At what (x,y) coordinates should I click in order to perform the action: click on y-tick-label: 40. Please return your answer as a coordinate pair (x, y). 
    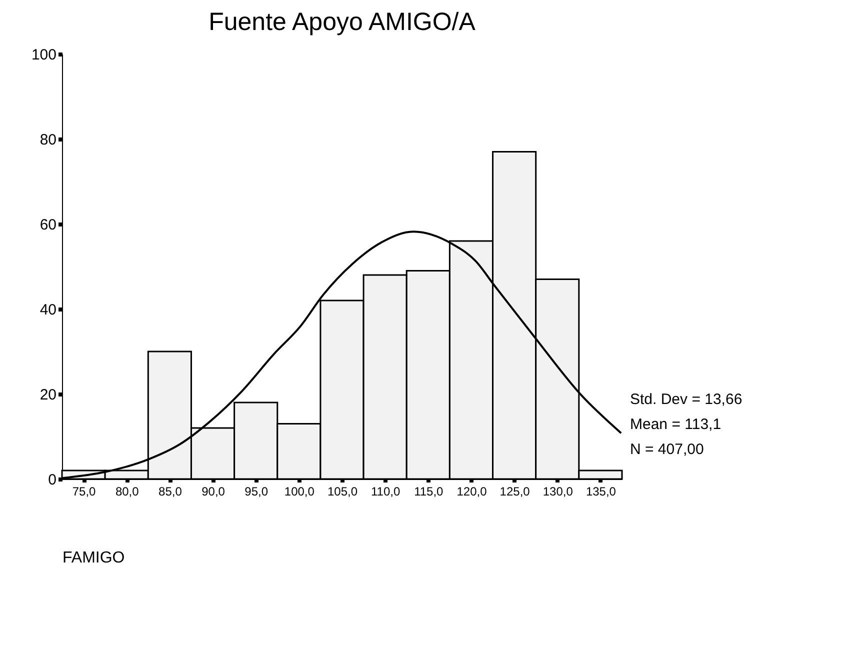
    Looking at the image, I should click on (48, 310).